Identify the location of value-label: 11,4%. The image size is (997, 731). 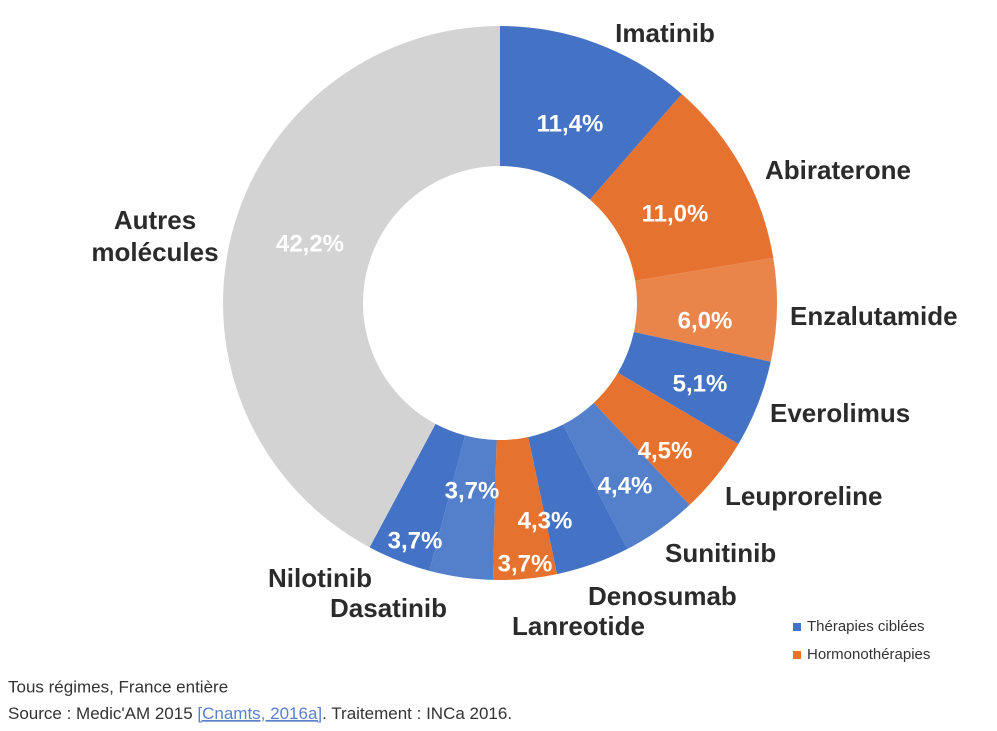
(570, 123).